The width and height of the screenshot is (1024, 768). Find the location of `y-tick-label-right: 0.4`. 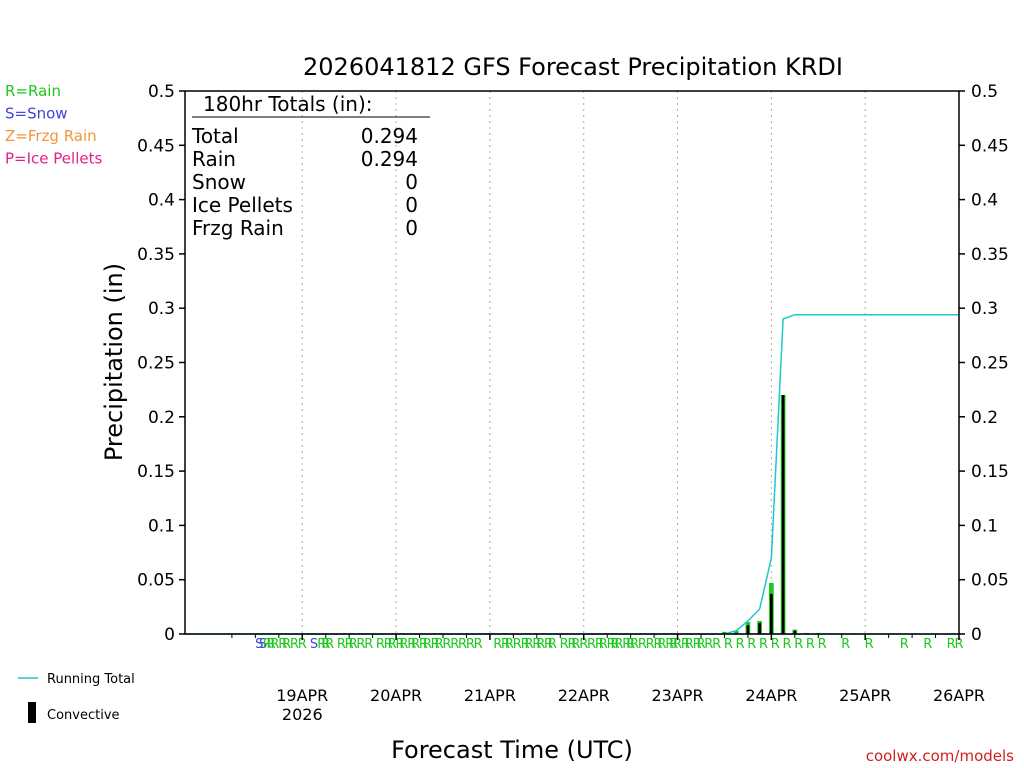

y-tick-label-right: 0.4 is located at coordinates (984, 201).